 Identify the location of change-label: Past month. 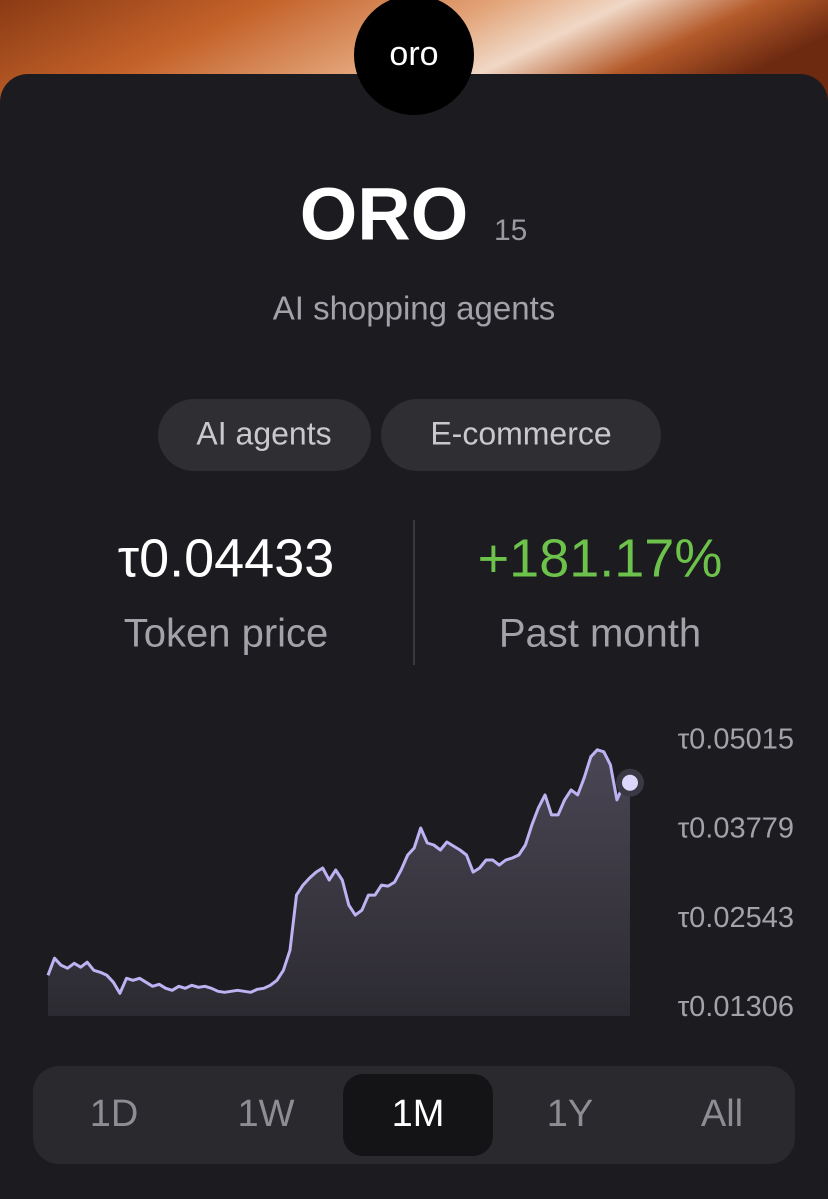
(600, 634).